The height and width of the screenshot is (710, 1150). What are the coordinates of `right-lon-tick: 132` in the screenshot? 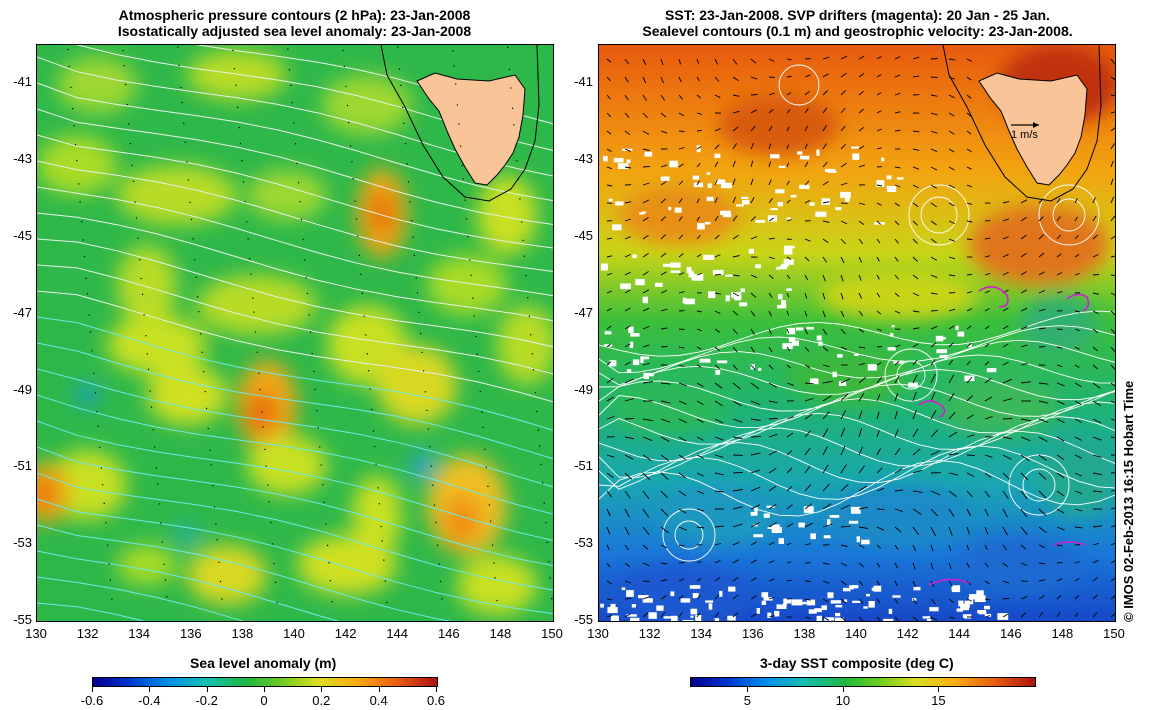 It's located at (649, 633).